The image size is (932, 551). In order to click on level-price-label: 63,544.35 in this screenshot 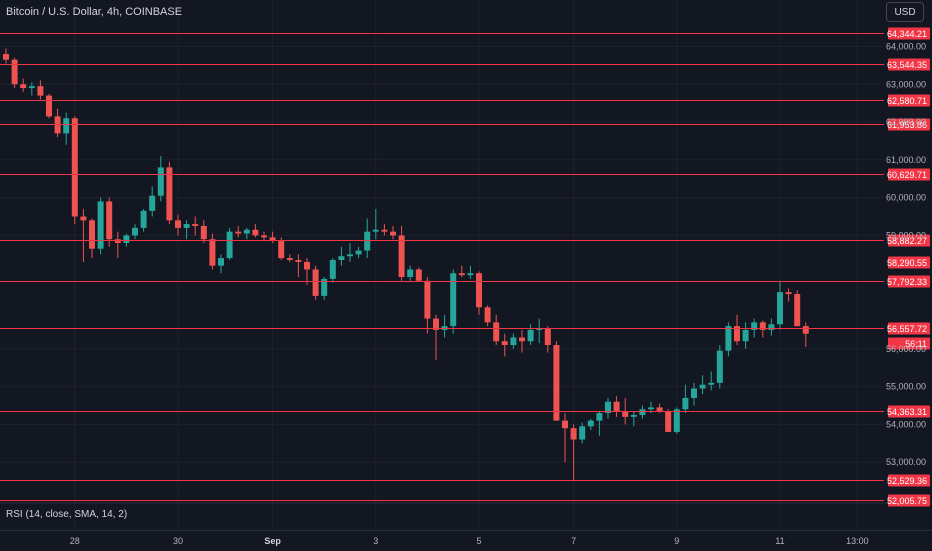, I will do `click(907, 65)`.